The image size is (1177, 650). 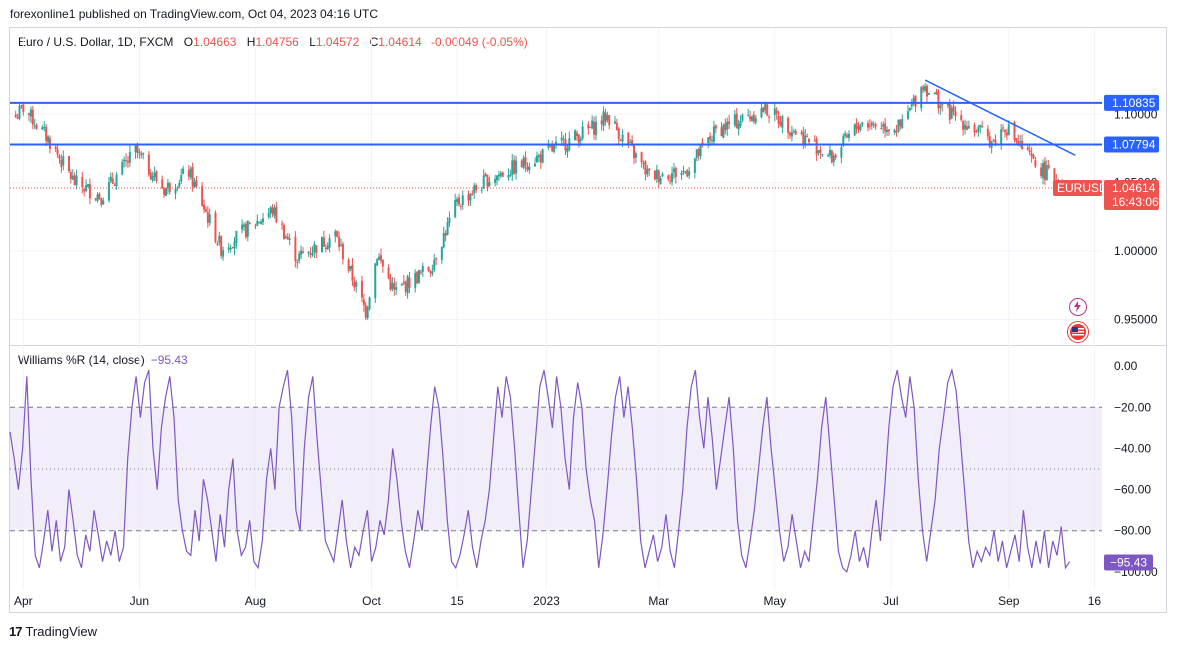 What do you see at coordinates (890, 601) in the screenshot?
I see `time-axis-label: Jul` at bounding box center [890, 601].